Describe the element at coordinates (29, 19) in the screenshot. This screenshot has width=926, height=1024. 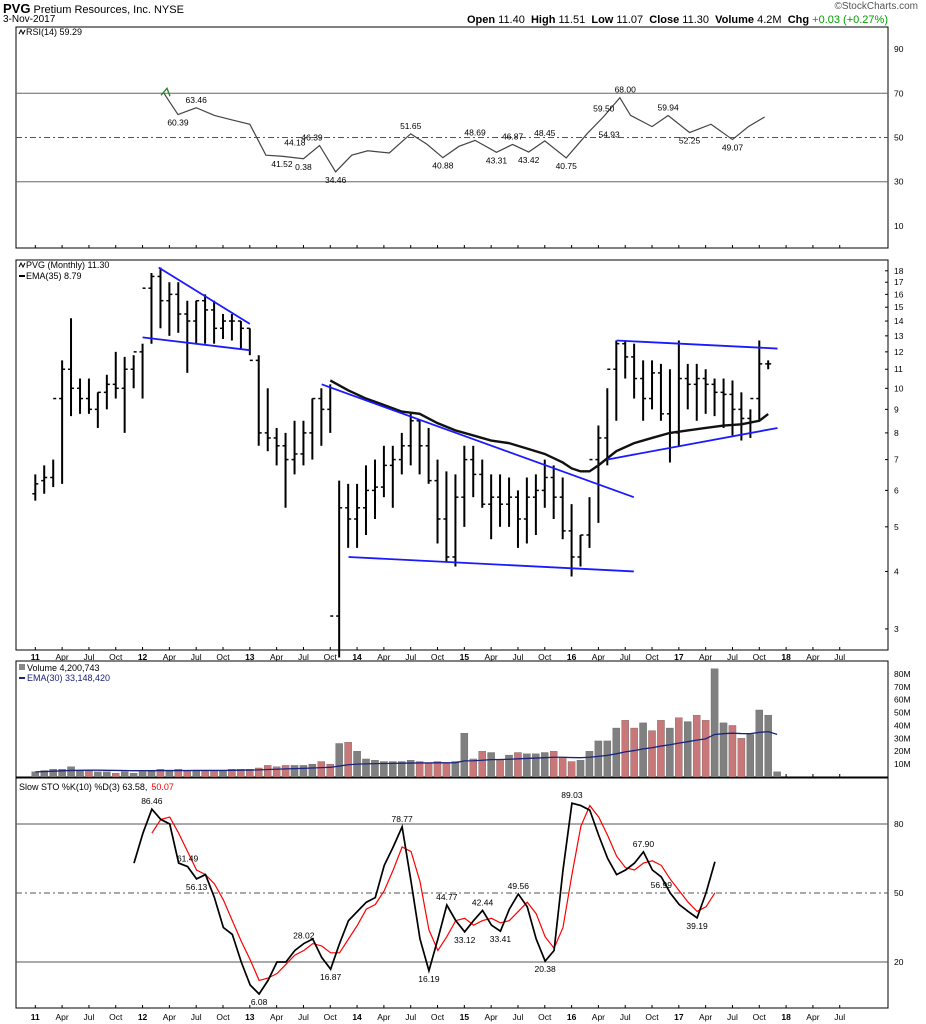
I see `date-text: 3-Nov-2017` at that location.